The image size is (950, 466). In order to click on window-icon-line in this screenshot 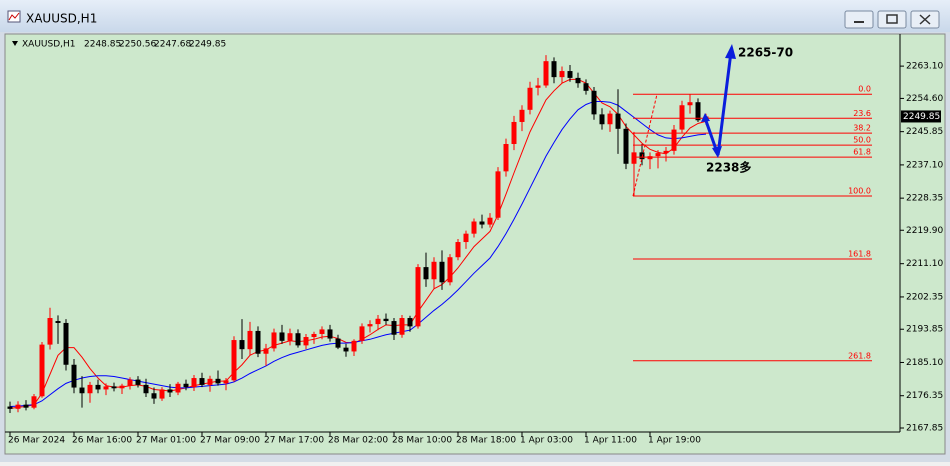, I will do `click(14, 16)`.